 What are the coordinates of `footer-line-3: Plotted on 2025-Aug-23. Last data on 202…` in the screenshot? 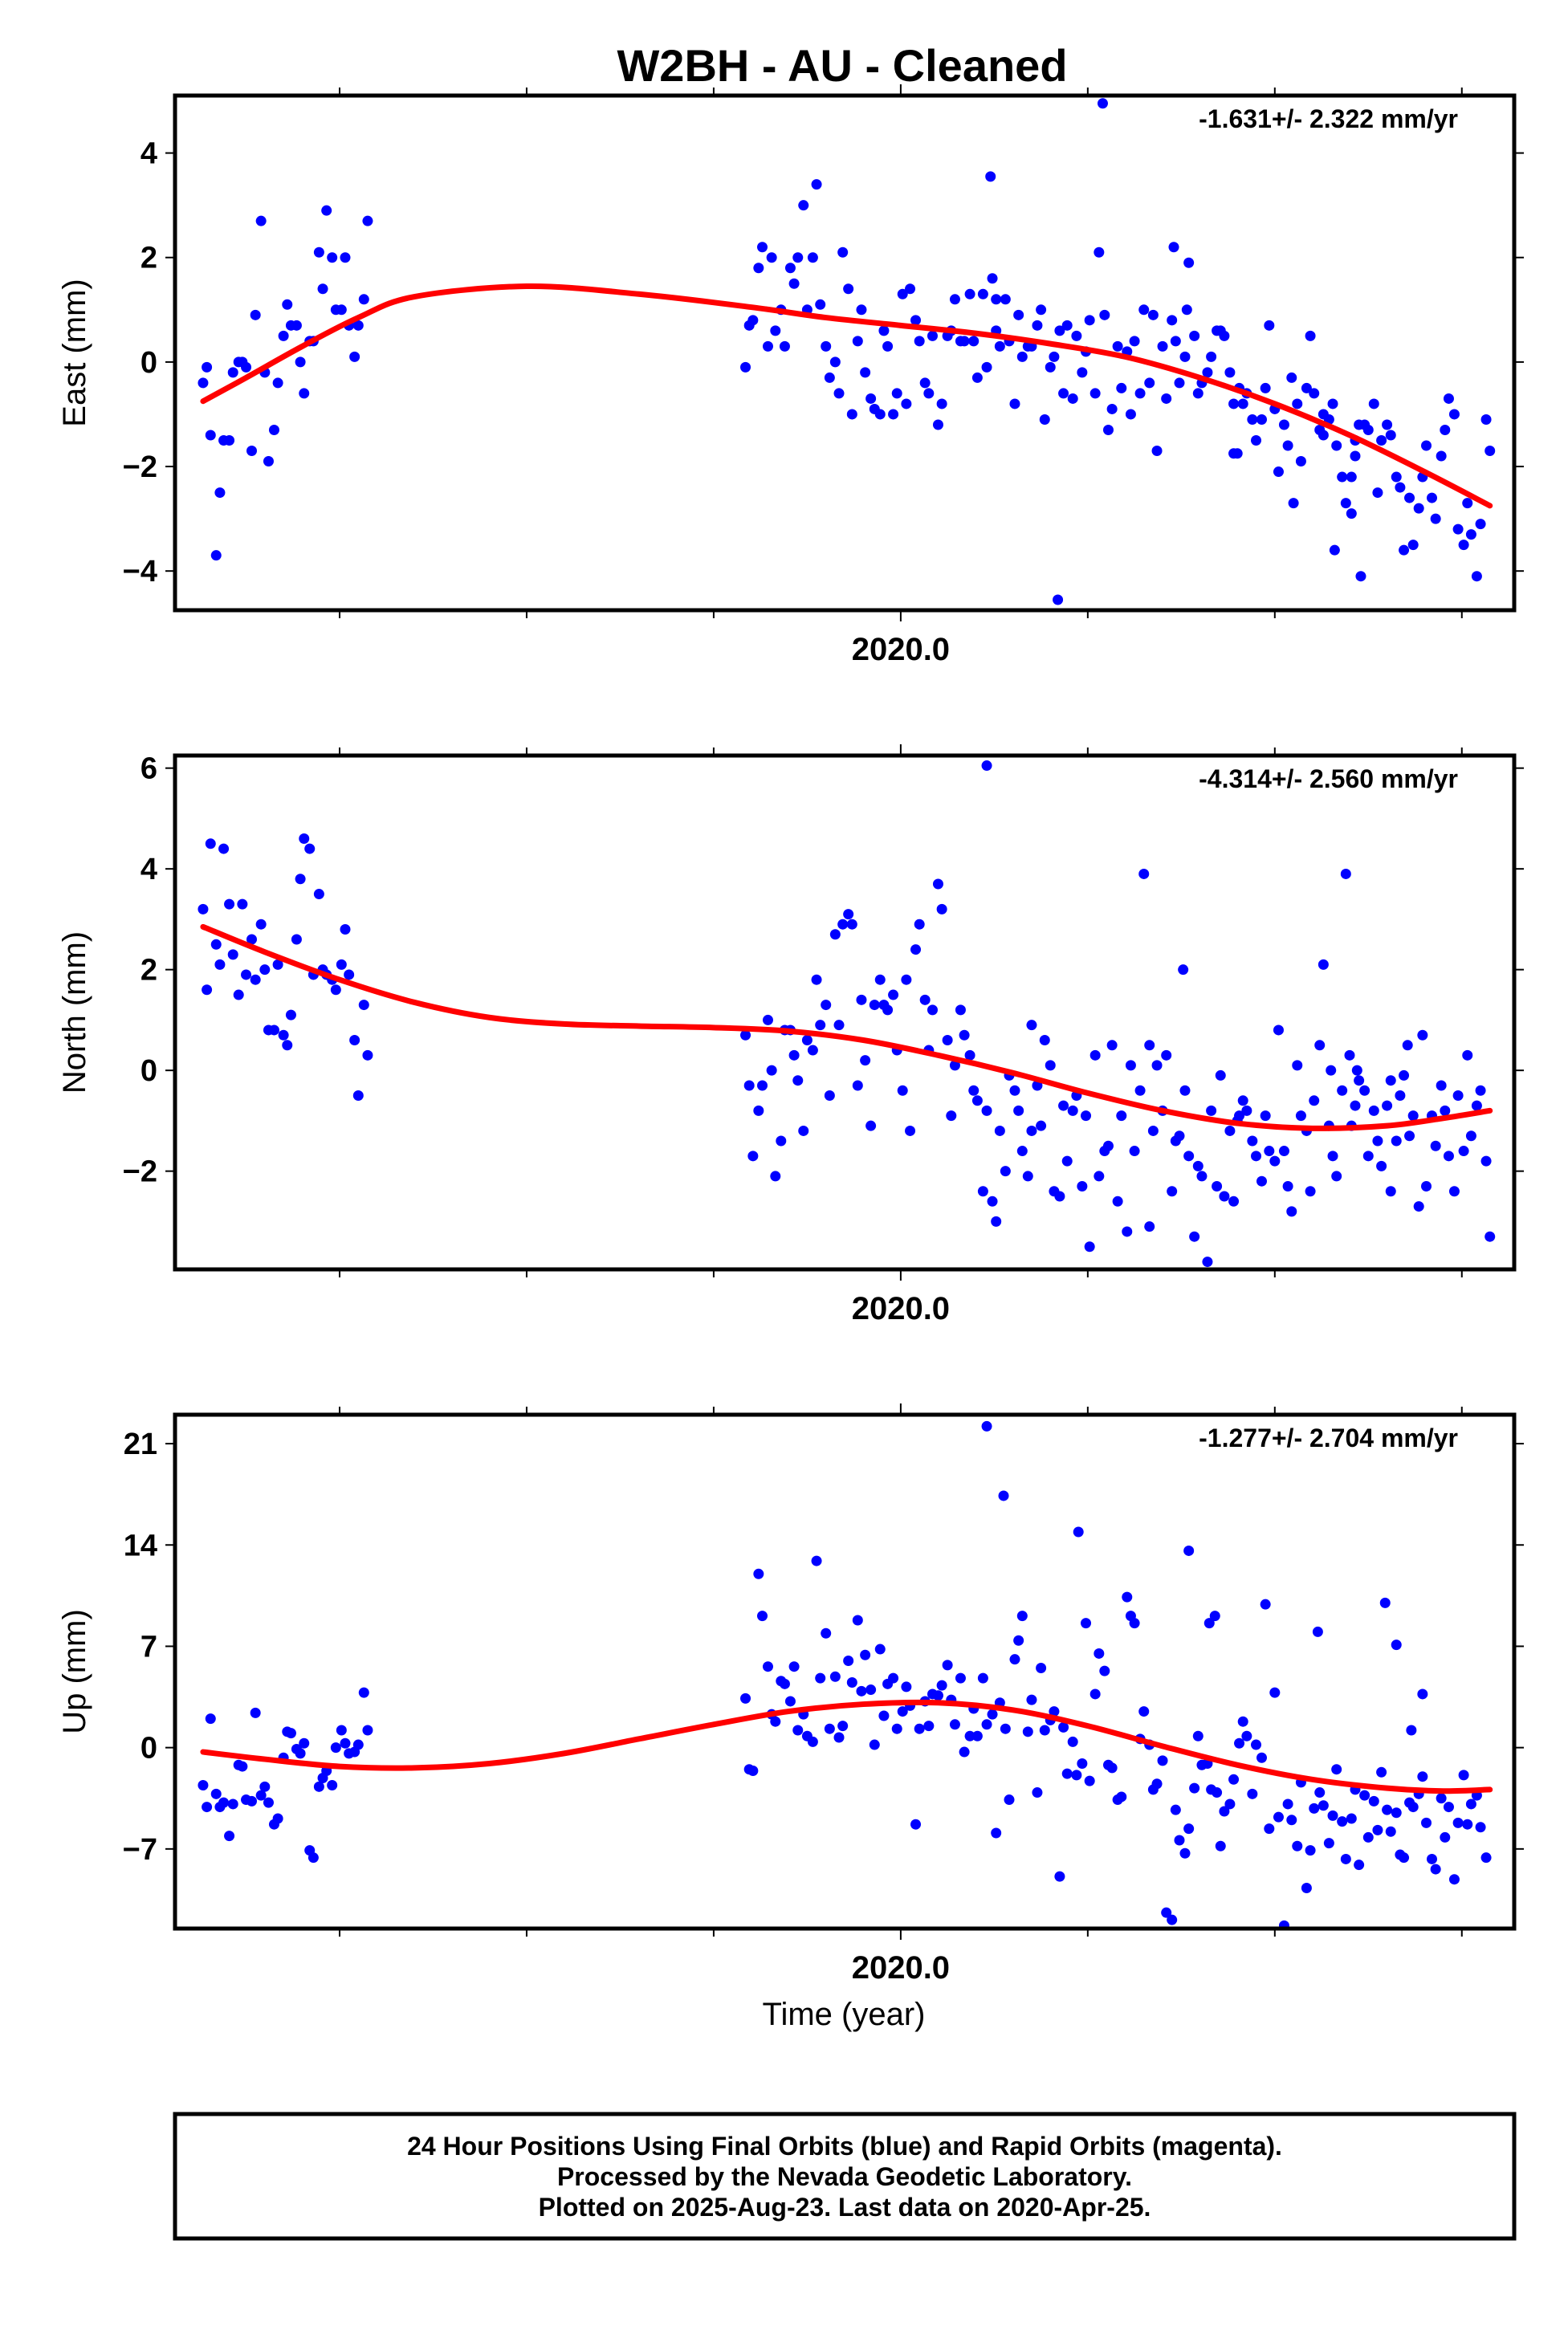 It's located at (845, 2207).